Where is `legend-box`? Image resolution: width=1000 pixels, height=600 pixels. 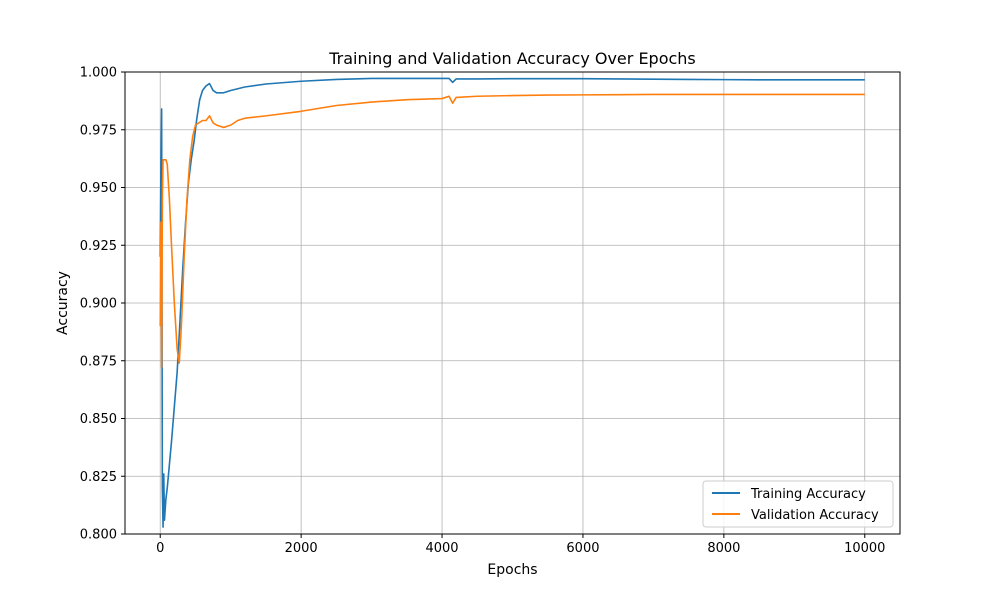
legend-box is located at coordinates (798, 504).